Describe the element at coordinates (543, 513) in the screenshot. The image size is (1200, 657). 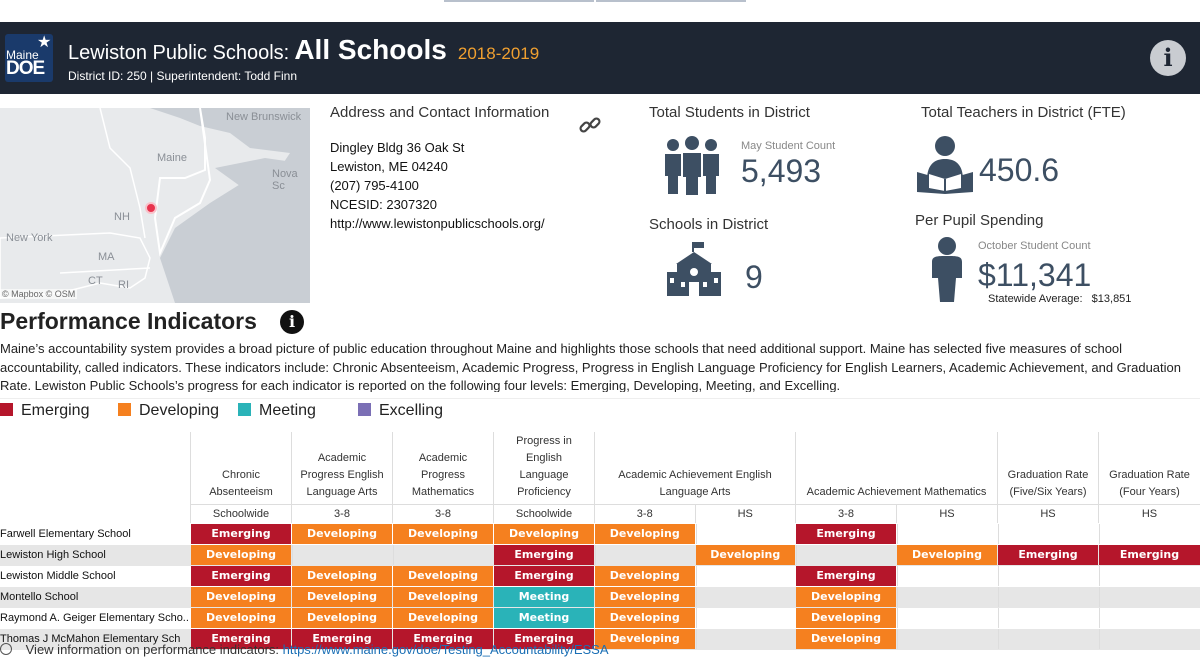
I see `column-subheader: Schoolwide` at that location.